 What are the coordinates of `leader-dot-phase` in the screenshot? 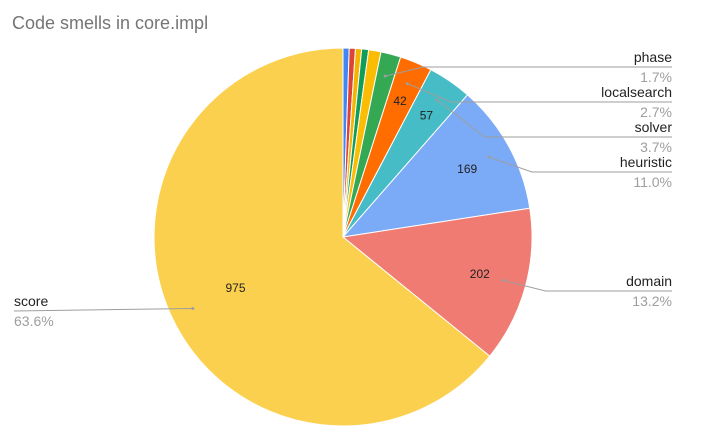 It's located at (385, 76).